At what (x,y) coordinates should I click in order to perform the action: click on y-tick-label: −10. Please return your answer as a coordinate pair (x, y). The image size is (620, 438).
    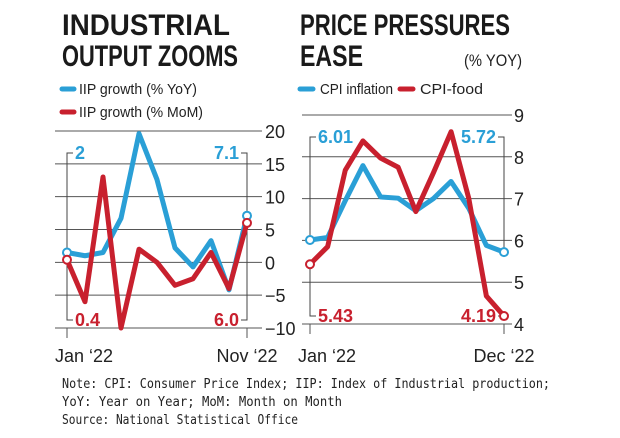
    Looking at the image, I should click on (280, 329).